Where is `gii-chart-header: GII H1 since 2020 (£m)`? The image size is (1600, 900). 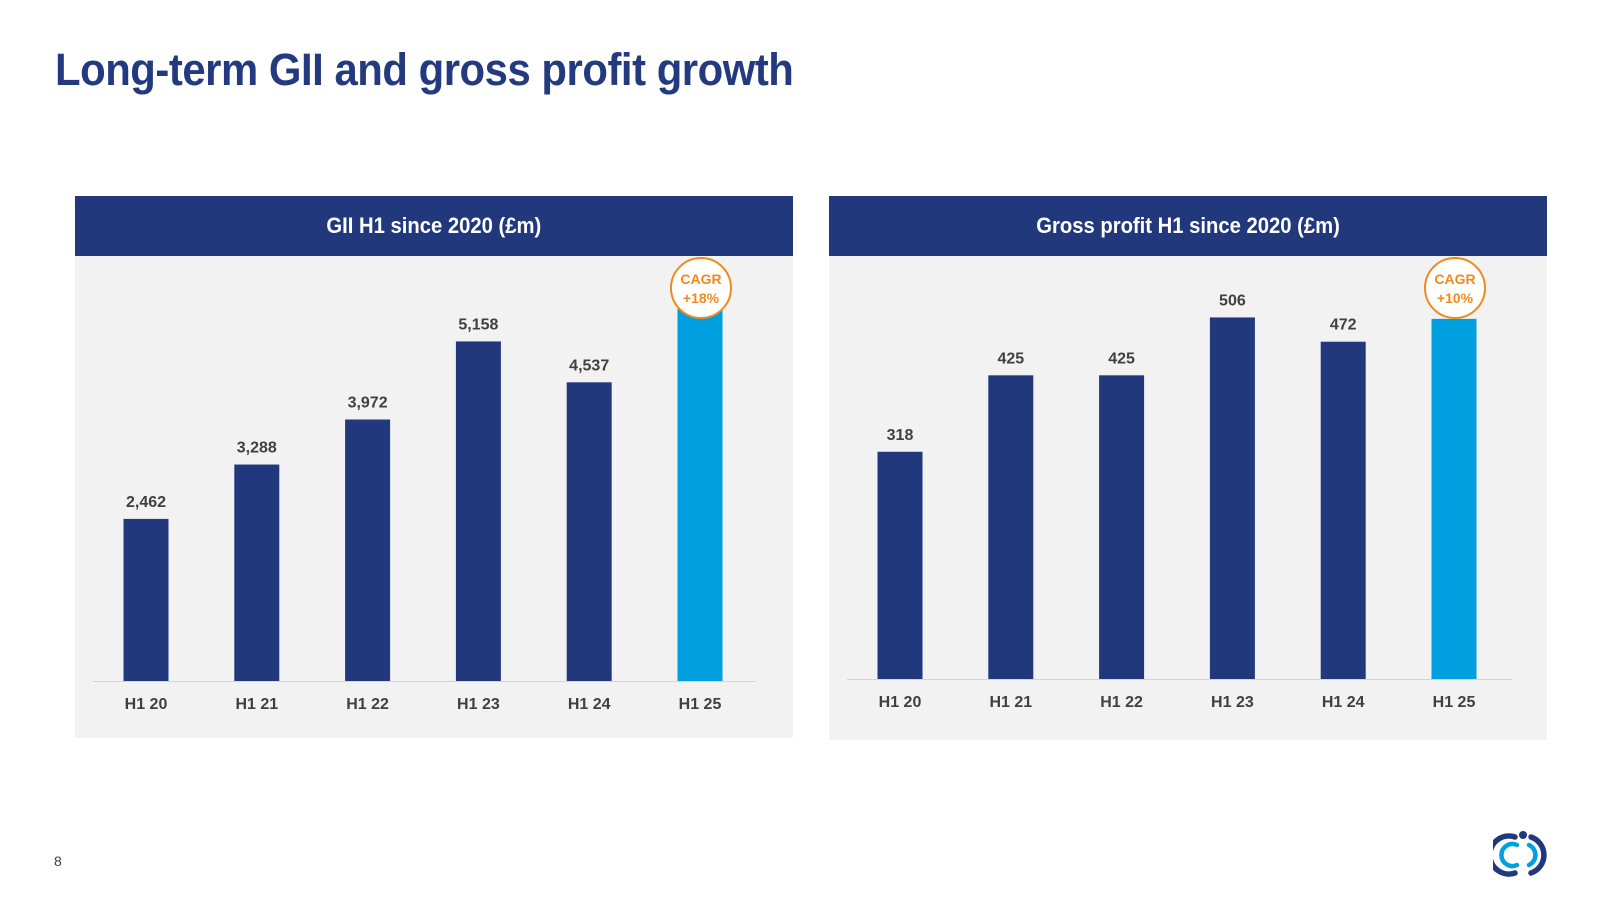 gii-chart-header: GII H1 since 2020 (£m) is located at coordinates (434, 226).